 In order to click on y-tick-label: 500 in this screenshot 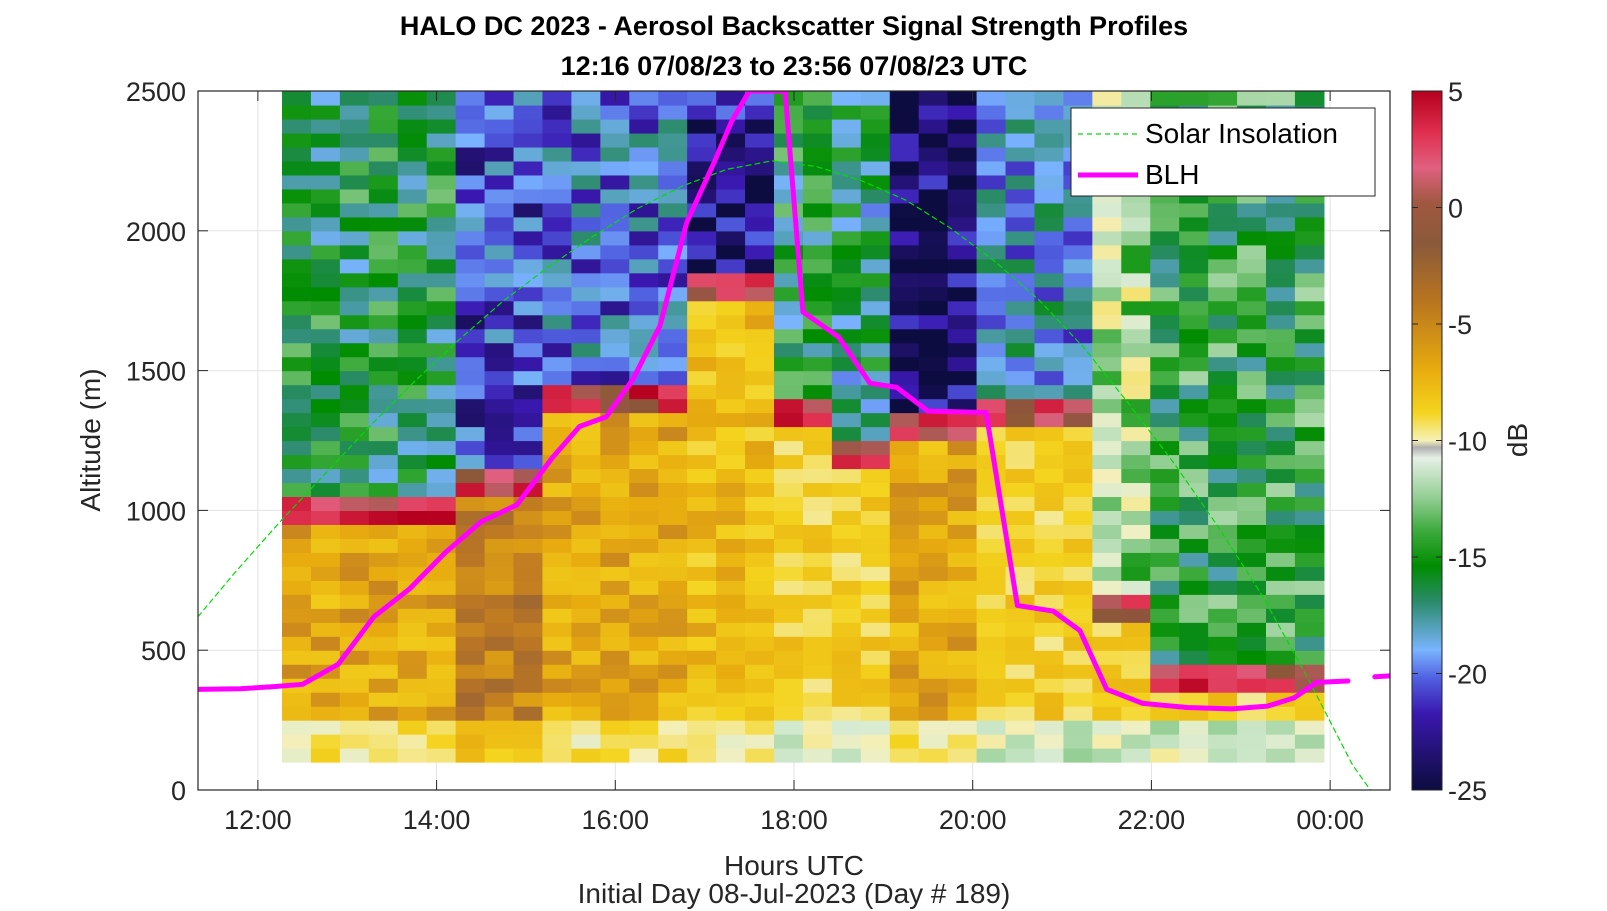, I will do `click(163, 651)`.